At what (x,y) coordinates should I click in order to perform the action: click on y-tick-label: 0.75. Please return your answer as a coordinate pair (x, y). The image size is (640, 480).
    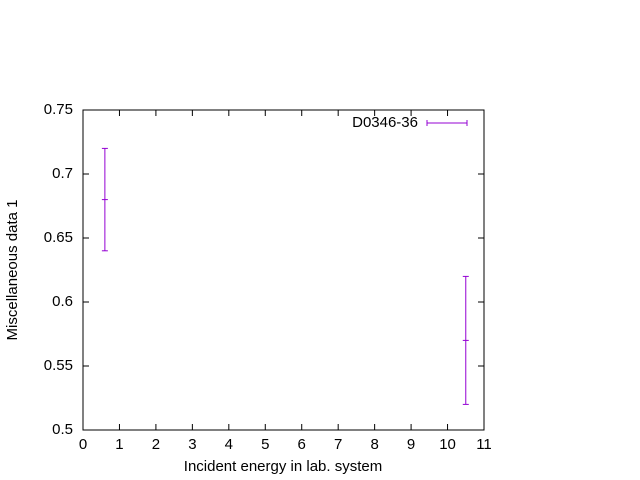
    Looking at the image, I should click on (58, 109).